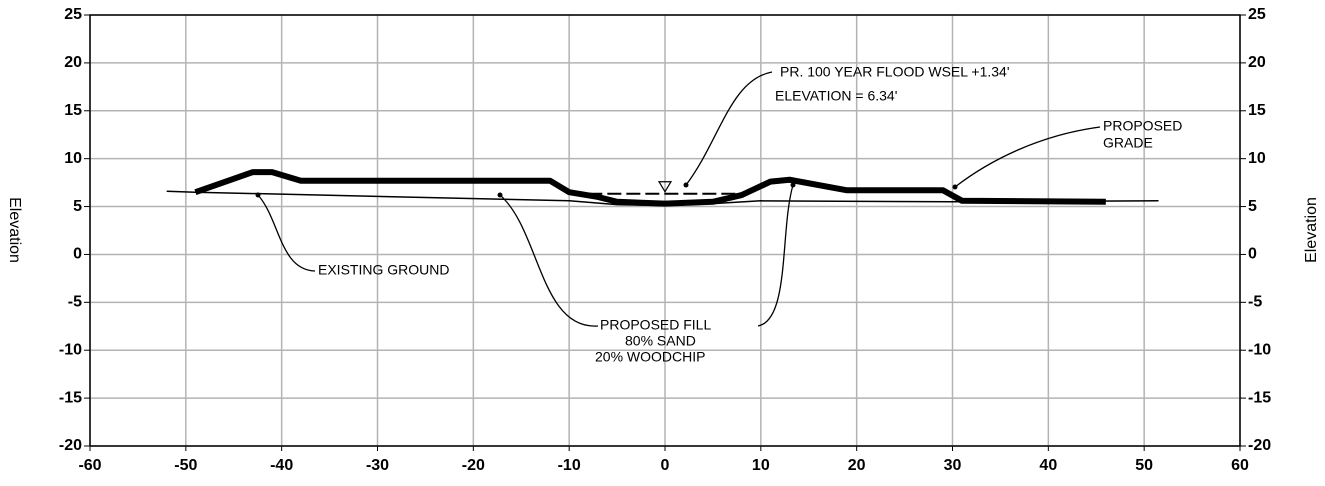 The width and height of the screenshot is (1325, 486). Describe the element at coordinates (1240, 465) in the screenshot. I see `x-tick-label: 60` at that location.